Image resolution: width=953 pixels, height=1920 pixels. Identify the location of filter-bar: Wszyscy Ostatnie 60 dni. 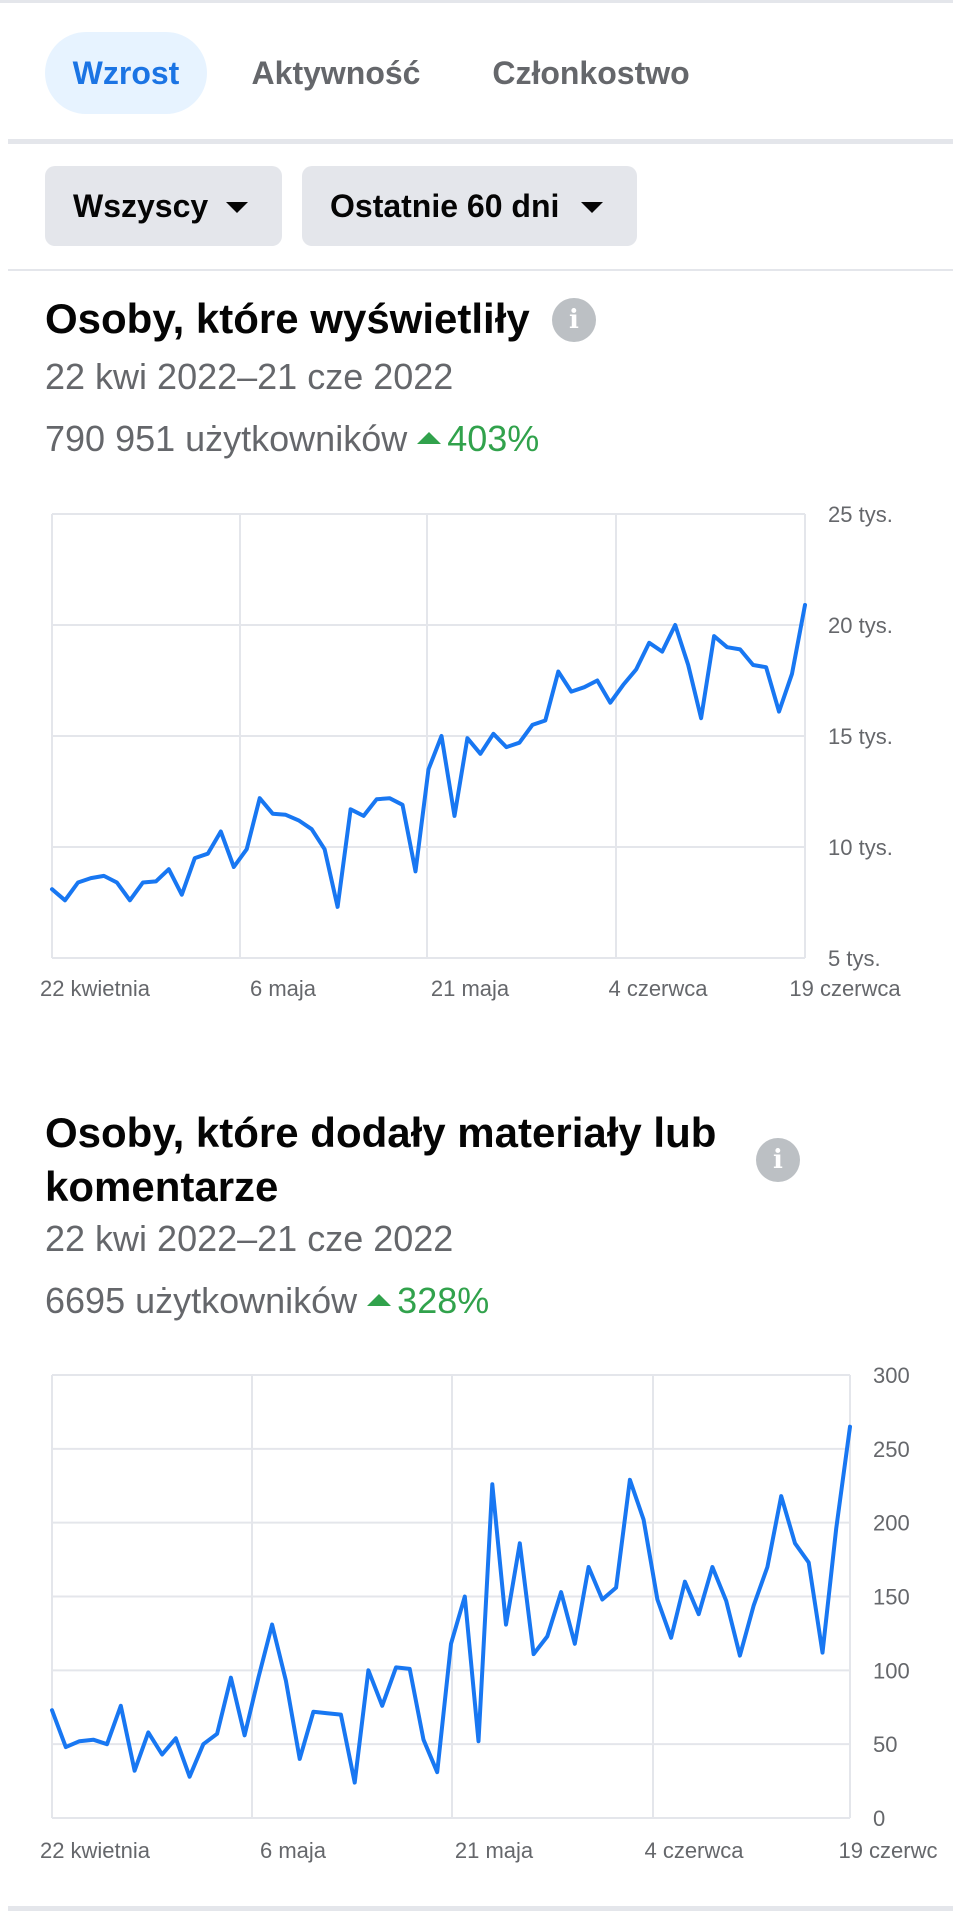
(476, 207).